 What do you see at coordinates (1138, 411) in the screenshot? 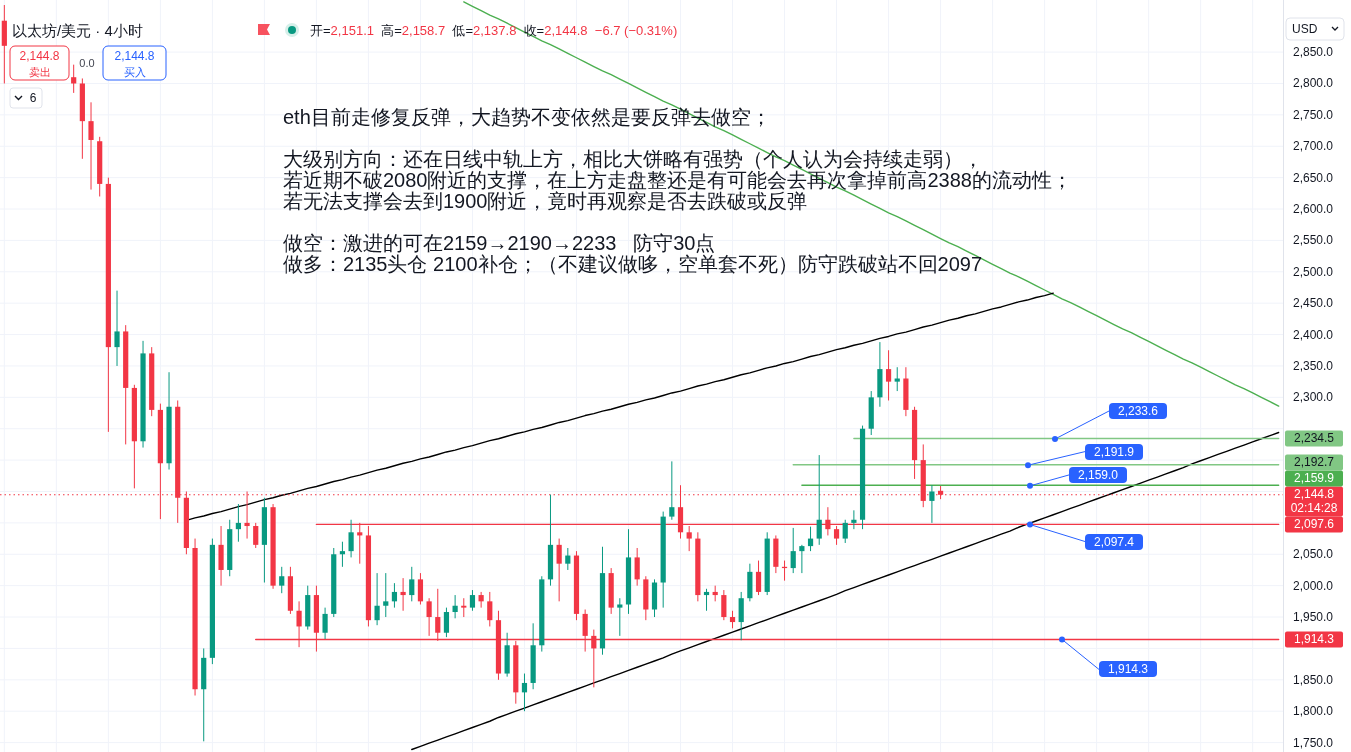
I see `annotation: 2,233.6` at bounding box center [1138, 411].